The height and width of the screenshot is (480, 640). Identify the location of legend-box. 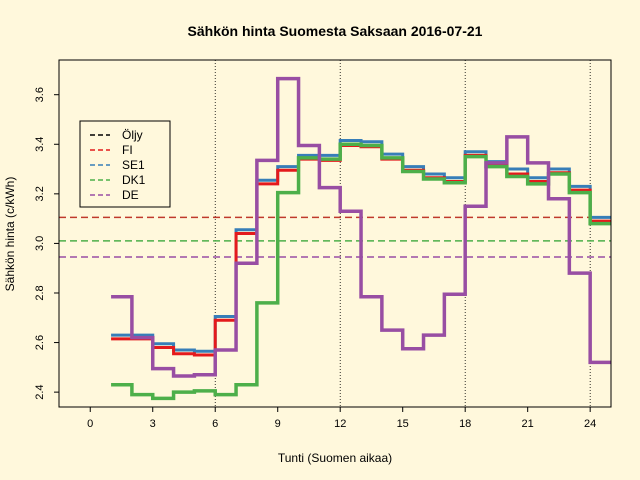
(125, 164).